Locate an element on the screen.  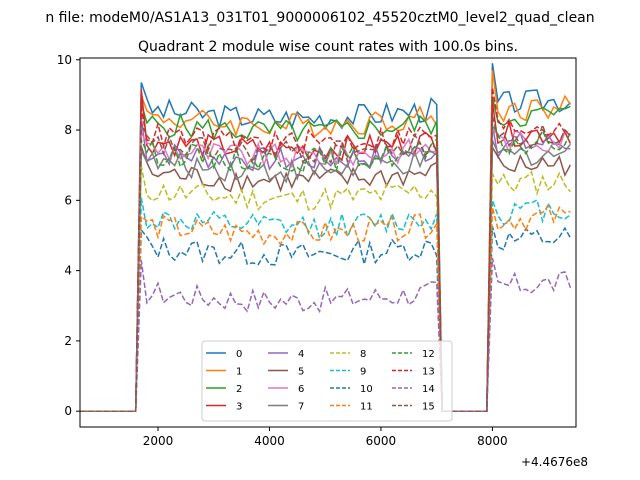
legend-label-1: 1 is located at coordinates (239, 372).